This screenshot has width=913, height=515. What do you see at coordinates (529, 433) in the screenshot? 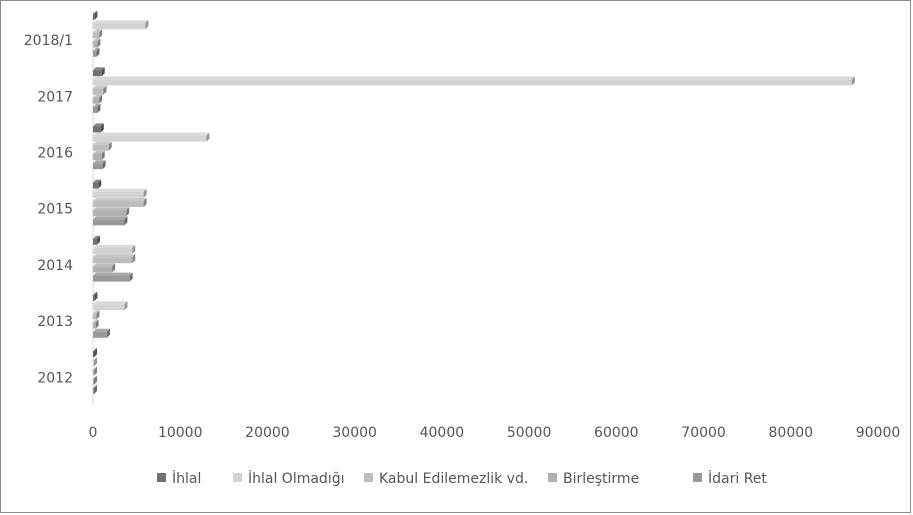
I see `x-tick-label: 50000` at bounding box center [529, 433].